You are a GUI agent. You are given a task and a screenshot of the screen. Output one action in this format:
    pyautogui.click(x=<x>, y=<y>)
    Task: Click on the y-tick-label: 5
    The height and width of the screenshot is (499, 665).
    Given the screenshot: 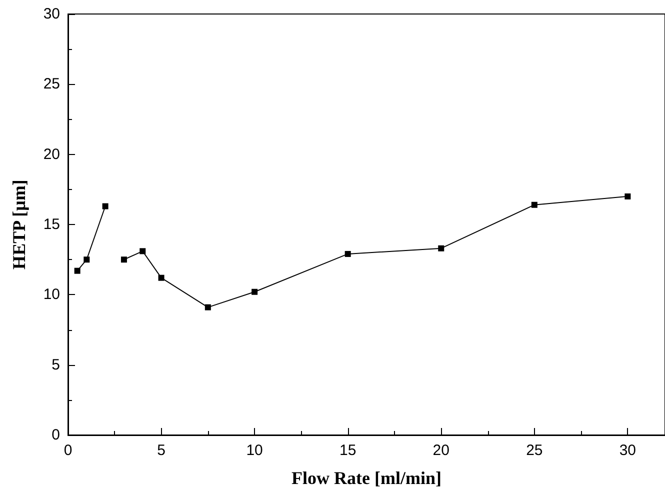 What is the action you would take?
    pyautogui.click(x=56, y=365)
    